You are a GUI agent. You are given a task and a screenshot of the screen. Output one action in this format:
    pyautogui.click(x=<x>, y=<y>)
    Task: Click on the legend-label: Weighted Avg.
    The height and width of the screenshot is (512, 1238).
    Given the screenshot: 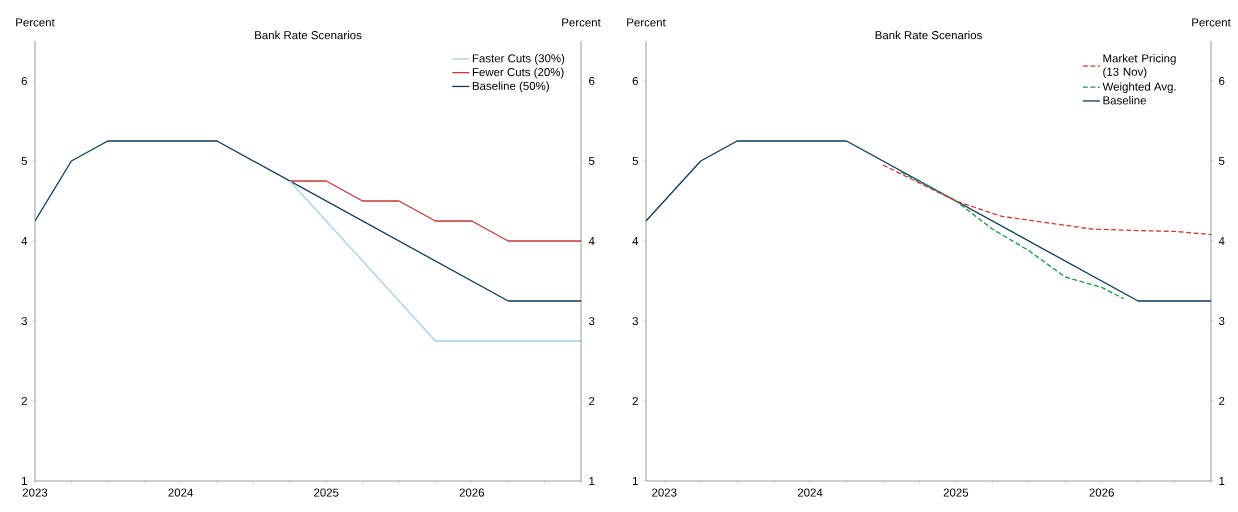 What is the action you would take?
    pyautogui.click(x=1139, y=87)
    